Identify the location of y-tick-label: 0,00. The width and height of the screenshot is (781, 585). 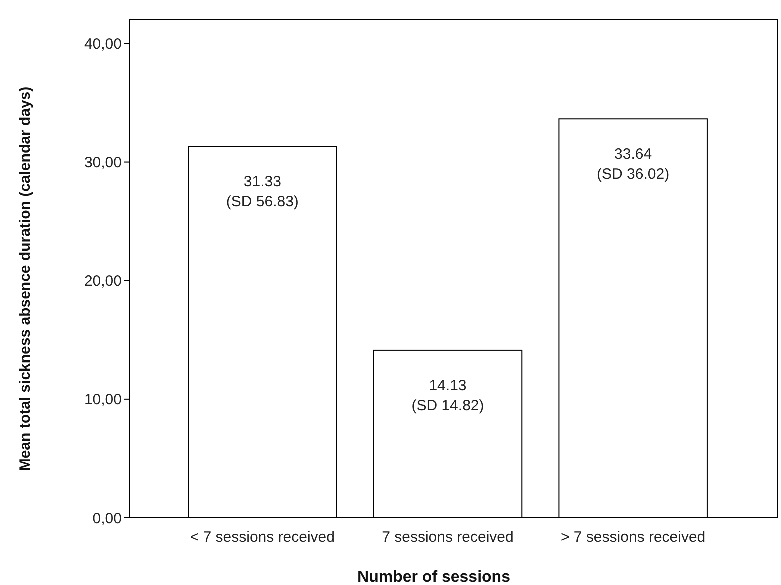
(107, 519).